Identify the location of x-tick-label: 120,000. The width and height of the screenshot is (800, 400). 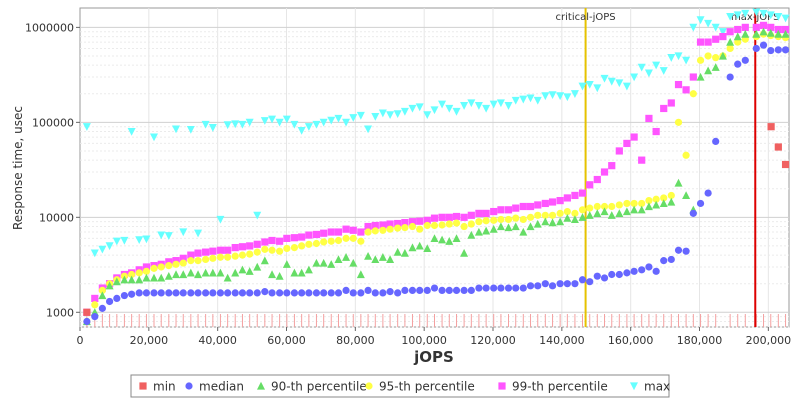
(493, 340).